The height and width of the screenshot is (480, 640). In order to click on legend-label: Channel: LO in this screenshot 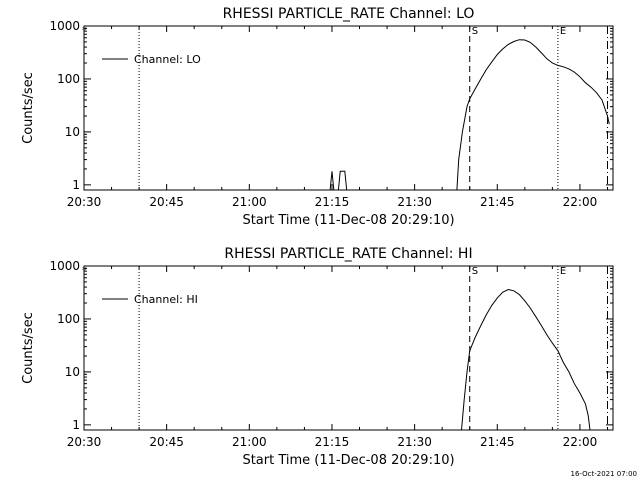, I will do `click(167, 59)`.